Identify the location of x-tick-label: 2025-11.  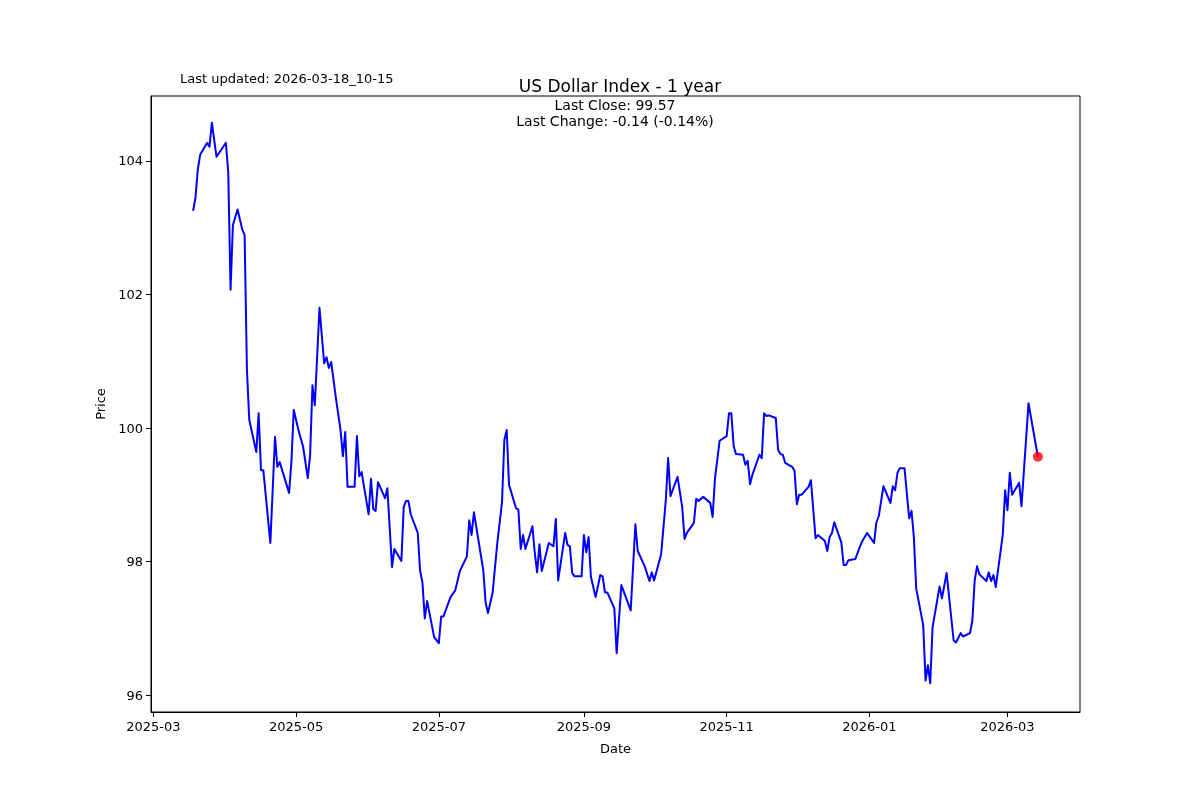
(726, 726).